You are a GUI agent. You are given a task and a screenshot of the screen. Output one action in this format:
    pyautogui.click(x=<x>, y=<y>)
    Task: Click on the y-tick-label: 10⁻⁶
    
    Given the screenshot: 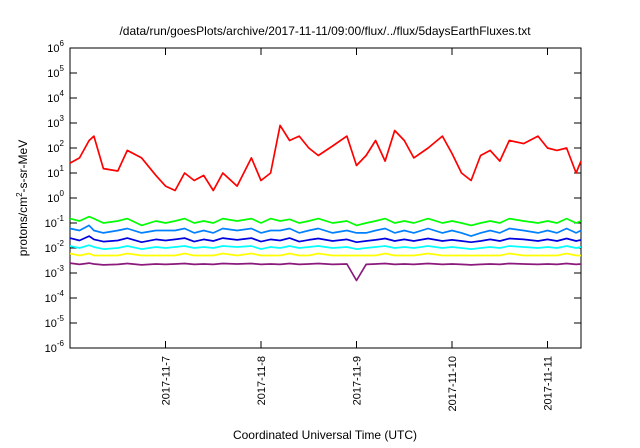 What is the action you would take?
    pyautogui.click(x=55, y=347)
    